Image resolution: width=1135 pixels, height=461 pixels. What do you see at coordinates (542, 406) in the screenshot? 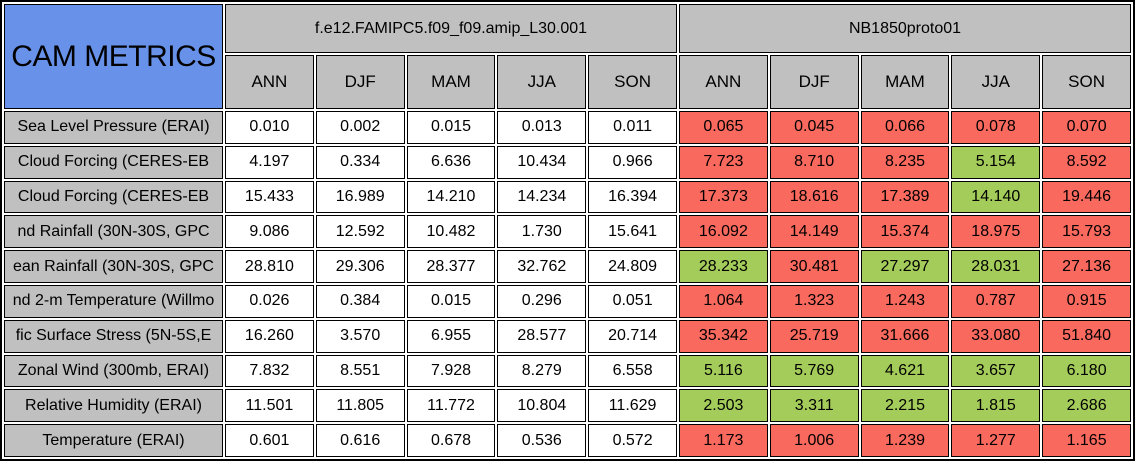
I see `metric-value-cell: 10.804` at bounding box center [542, 406].